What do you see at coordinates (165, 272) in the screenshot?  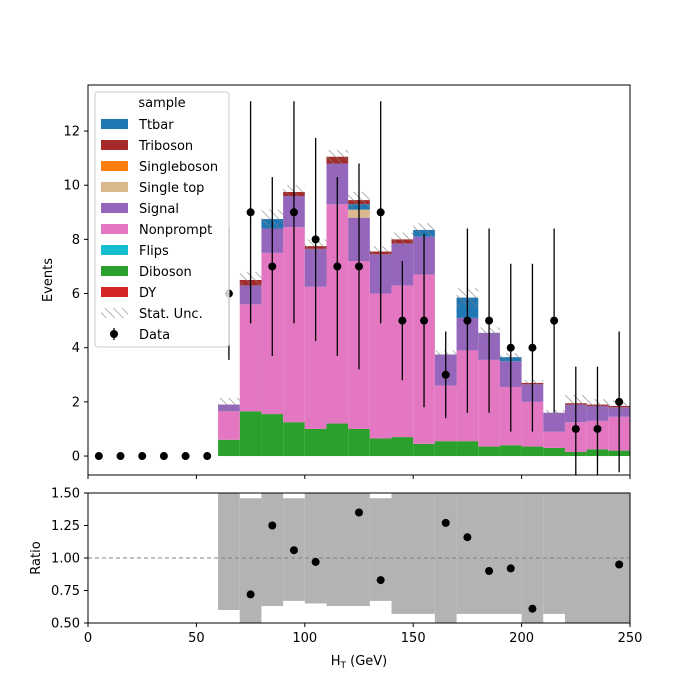 I see `legend-label: Diboson` at bounding box center [165, 272].